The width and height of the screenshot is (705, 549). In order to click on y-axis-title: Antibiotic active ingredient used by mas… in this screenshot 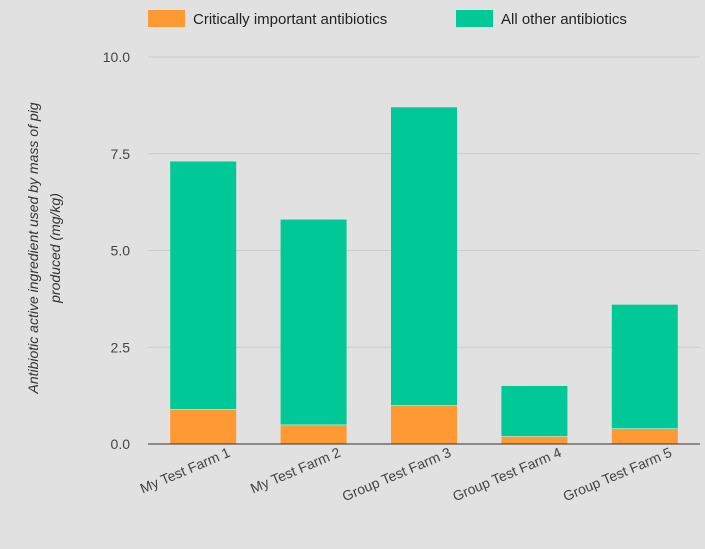, I will do `click(44, 248)`.